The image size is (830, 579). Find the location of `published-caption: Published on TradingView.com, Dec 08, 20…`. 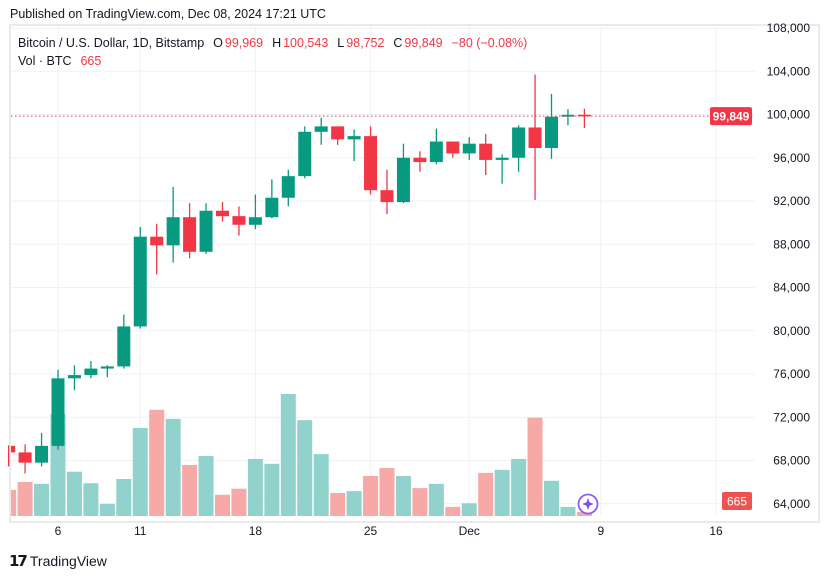

published-caption: Published on TradingView.com, Dec 08, 20… is located at coordinates (168, 14).